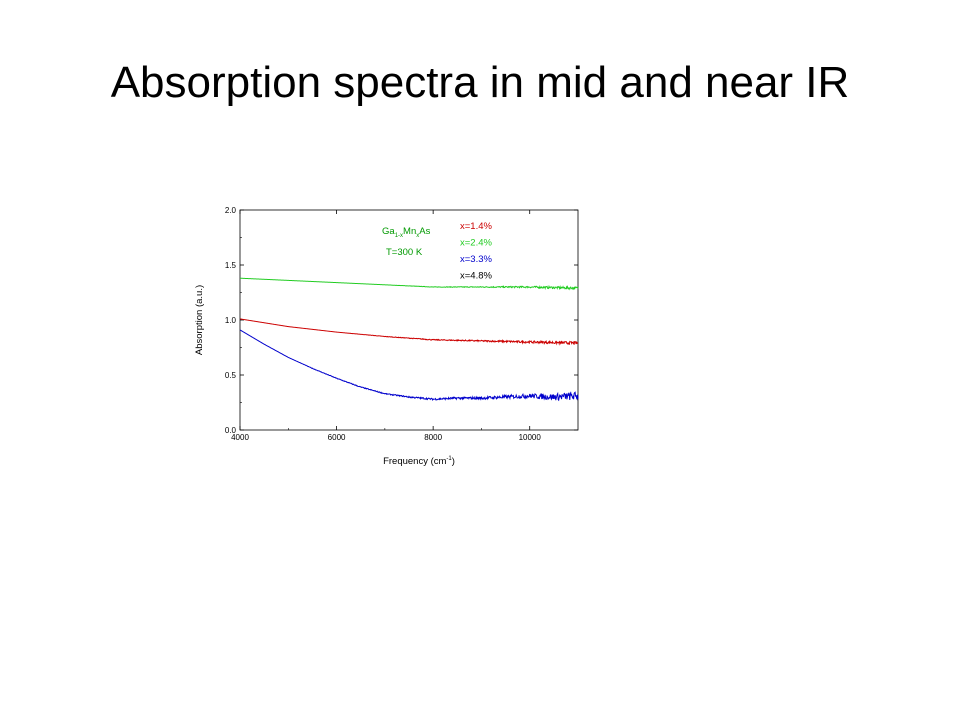 Image resolution: width=960 pixels, height=720 pixels. What do you see at coordinates (404, 252) in the screenshot?
I see `temperature-annotation: T=300 K` at bounding box center [404, 252].